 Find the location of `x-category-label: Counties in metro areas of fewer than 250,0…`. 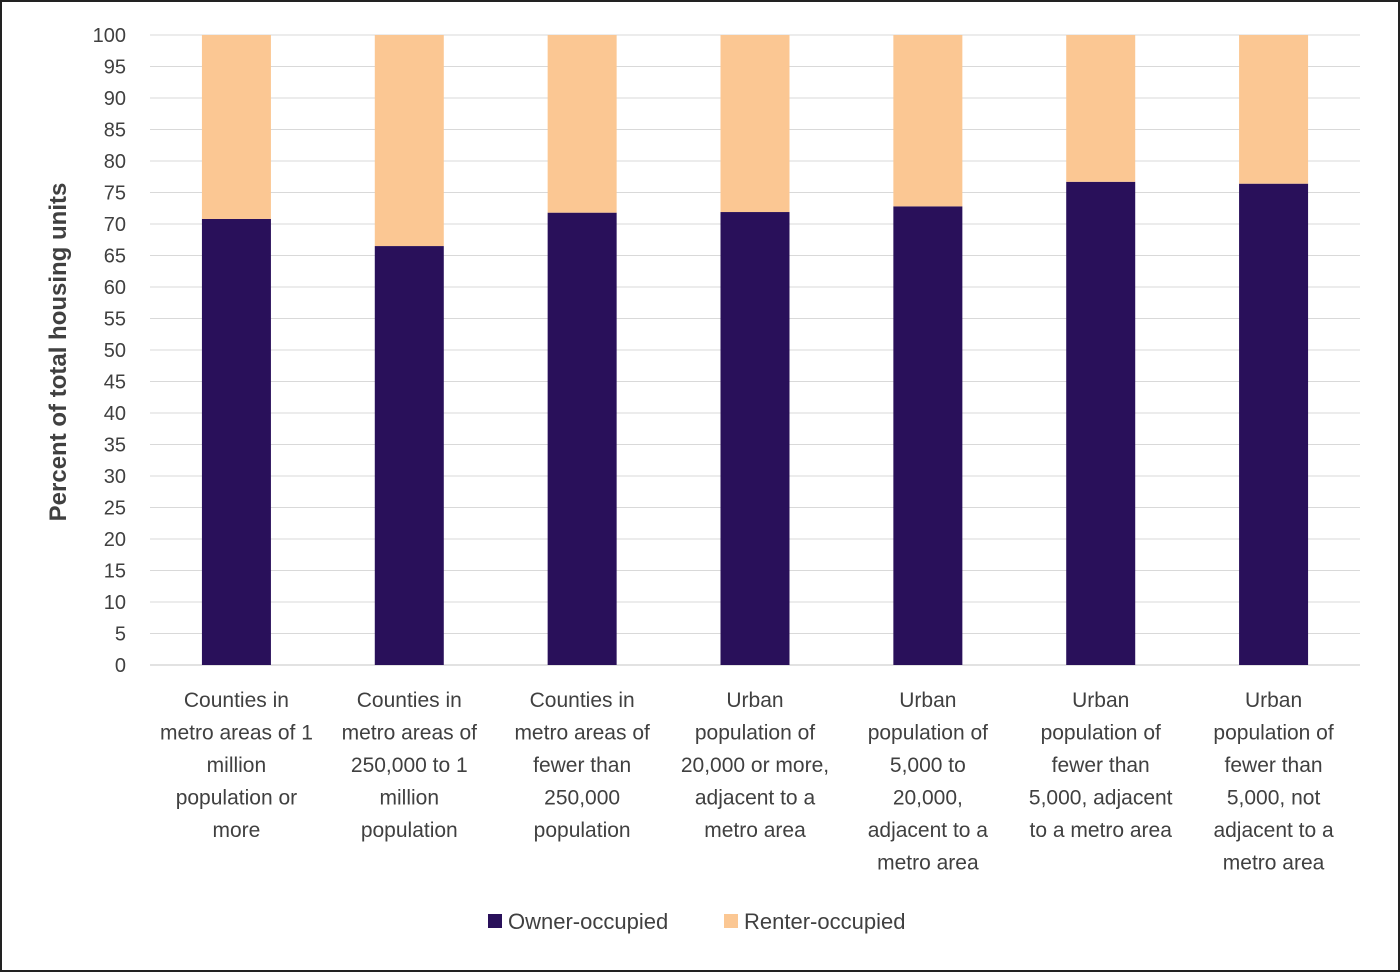

x-category-label: Counties in metro areas of fewer than 250,0… is located at coordinates (582, 765).